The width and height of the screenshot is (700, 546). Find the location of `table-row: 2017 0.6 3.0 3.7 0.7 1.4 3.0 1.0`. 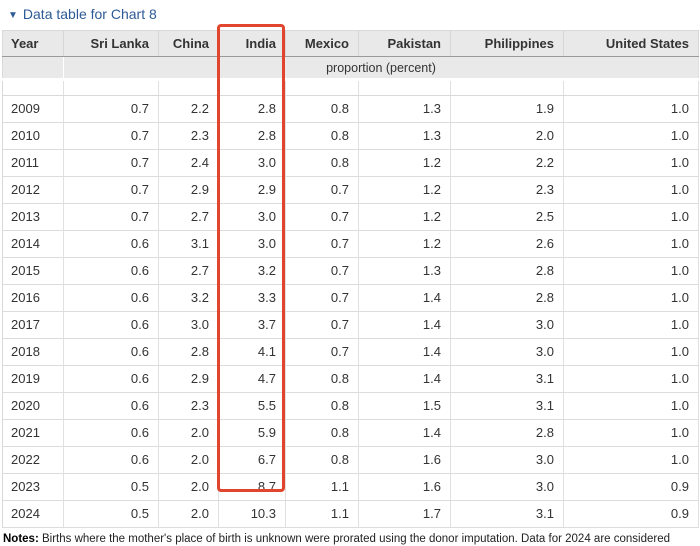

table-row: 2017 0.6 3.0 3.7 0.7 1.4 3.0 1.0 is located at coordinates (350, 325).